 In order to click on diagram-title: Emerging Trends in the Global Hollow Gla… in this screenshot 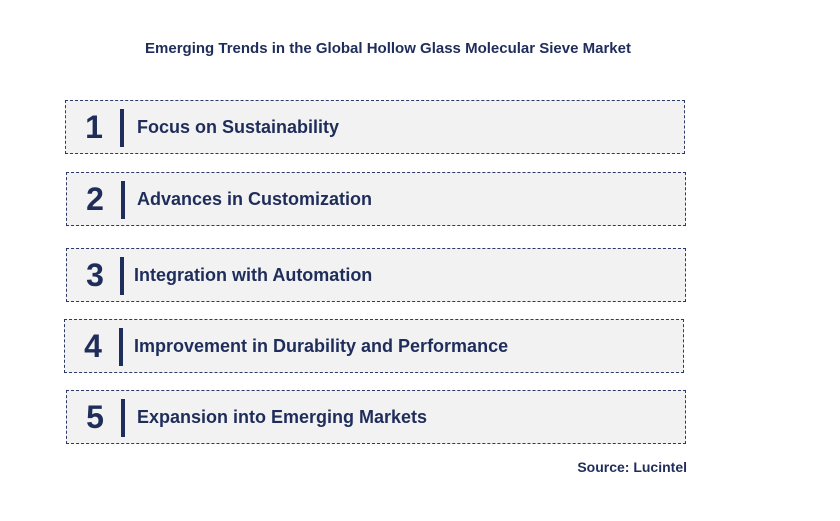, I will do `click(388, 48)`.